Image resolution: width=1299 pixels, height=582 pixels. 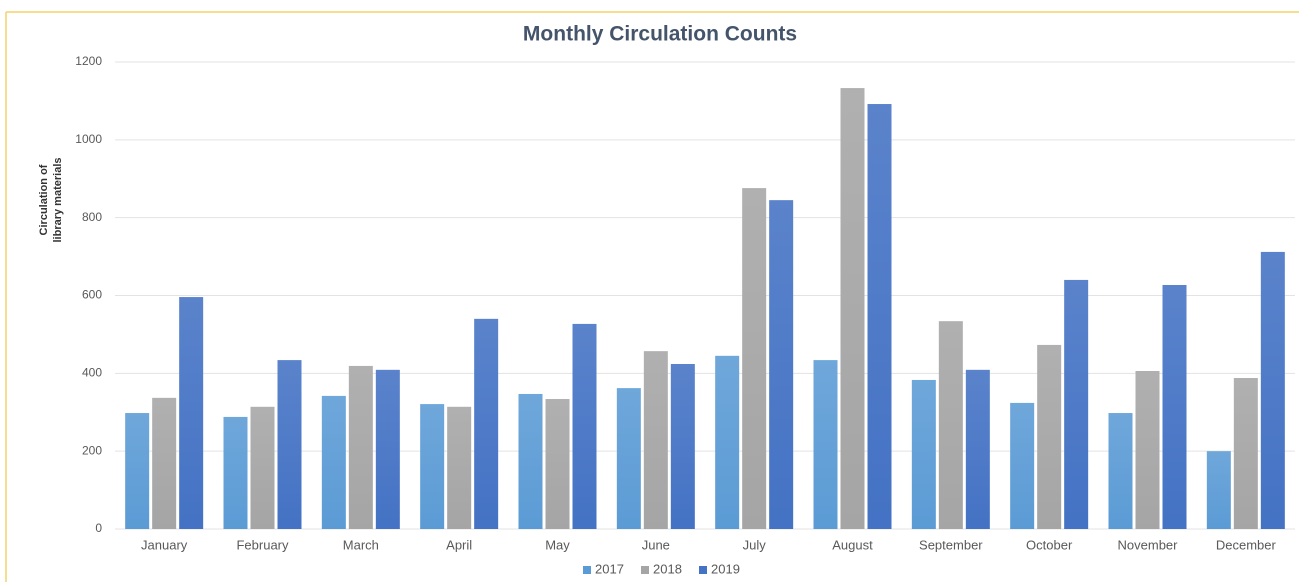 What do you see at coordinates (1148, 544) in the screenshot?
I see `x-tick-label: November` at bounding box center [1148, 544].